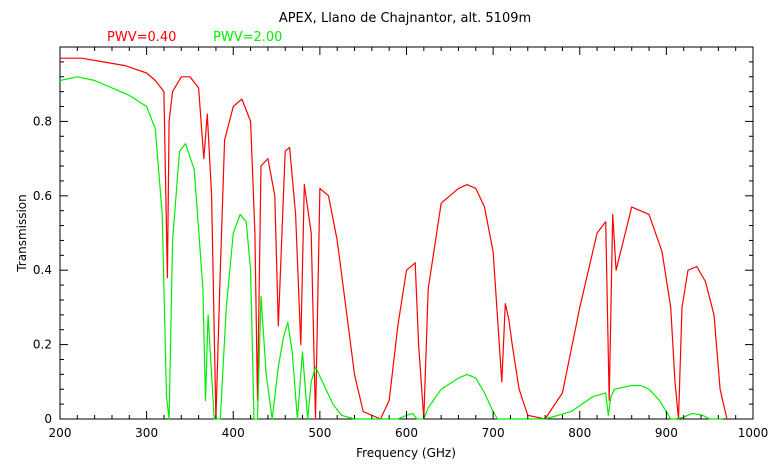 The height and width of the screenshot is (468, 780). What do you see at coordinates (666, 433) in the screenshot?
I see `x-tick-label: 900` at bounding box center [666, 433].